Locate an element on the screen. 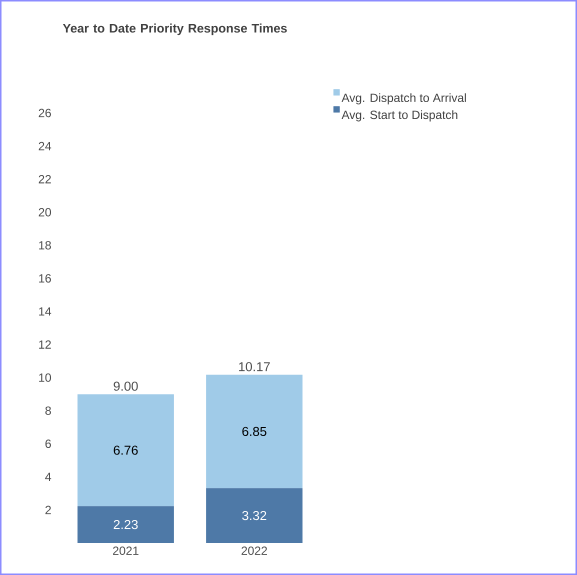 This screenshot has width=577, height=575. y-tick-label: 20 is located at coordinates (45, 212).